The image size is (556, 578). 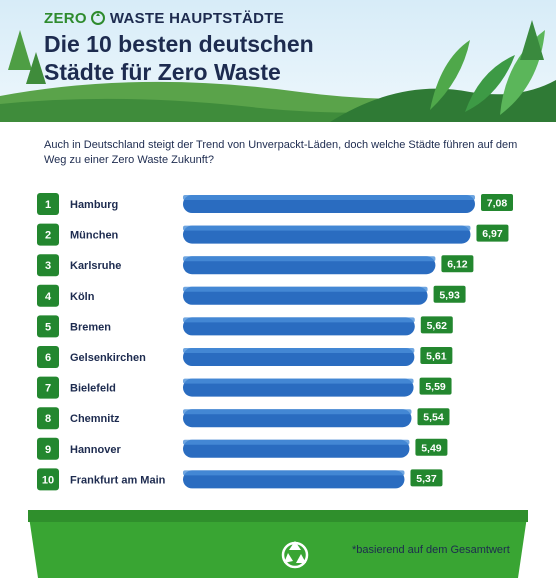 I want to click on value-label: 7,08, so click(x=497, y=204).